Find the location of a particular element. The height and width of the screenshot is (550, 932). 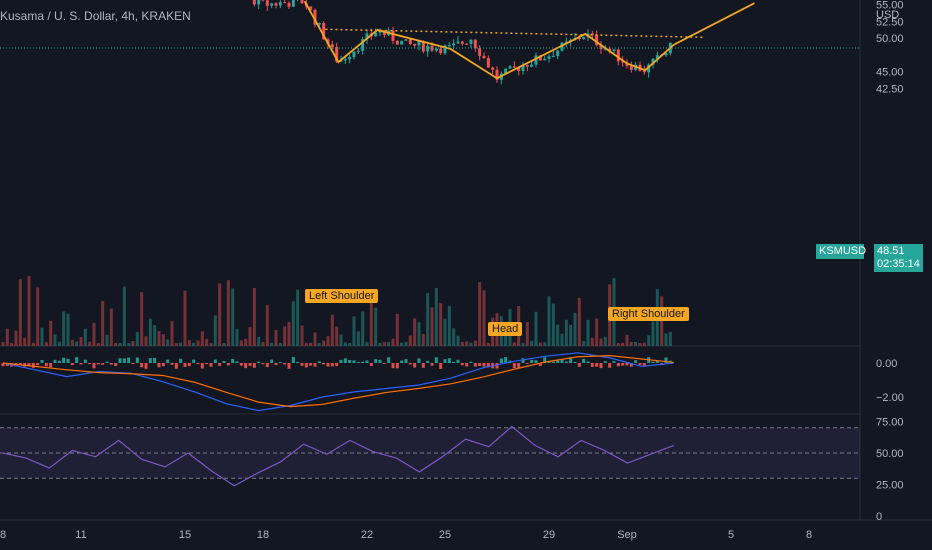

bar-countdown: 02:35:14 is located at coordinates (898, 264).